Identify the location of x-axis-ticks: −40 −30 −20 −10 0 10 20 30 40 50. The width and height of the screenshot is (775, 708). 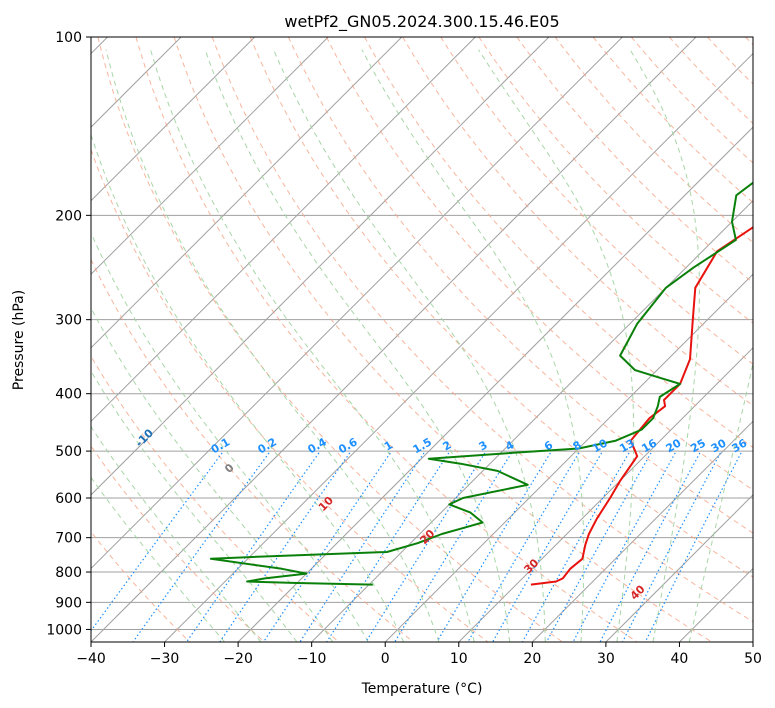
(419, 654).